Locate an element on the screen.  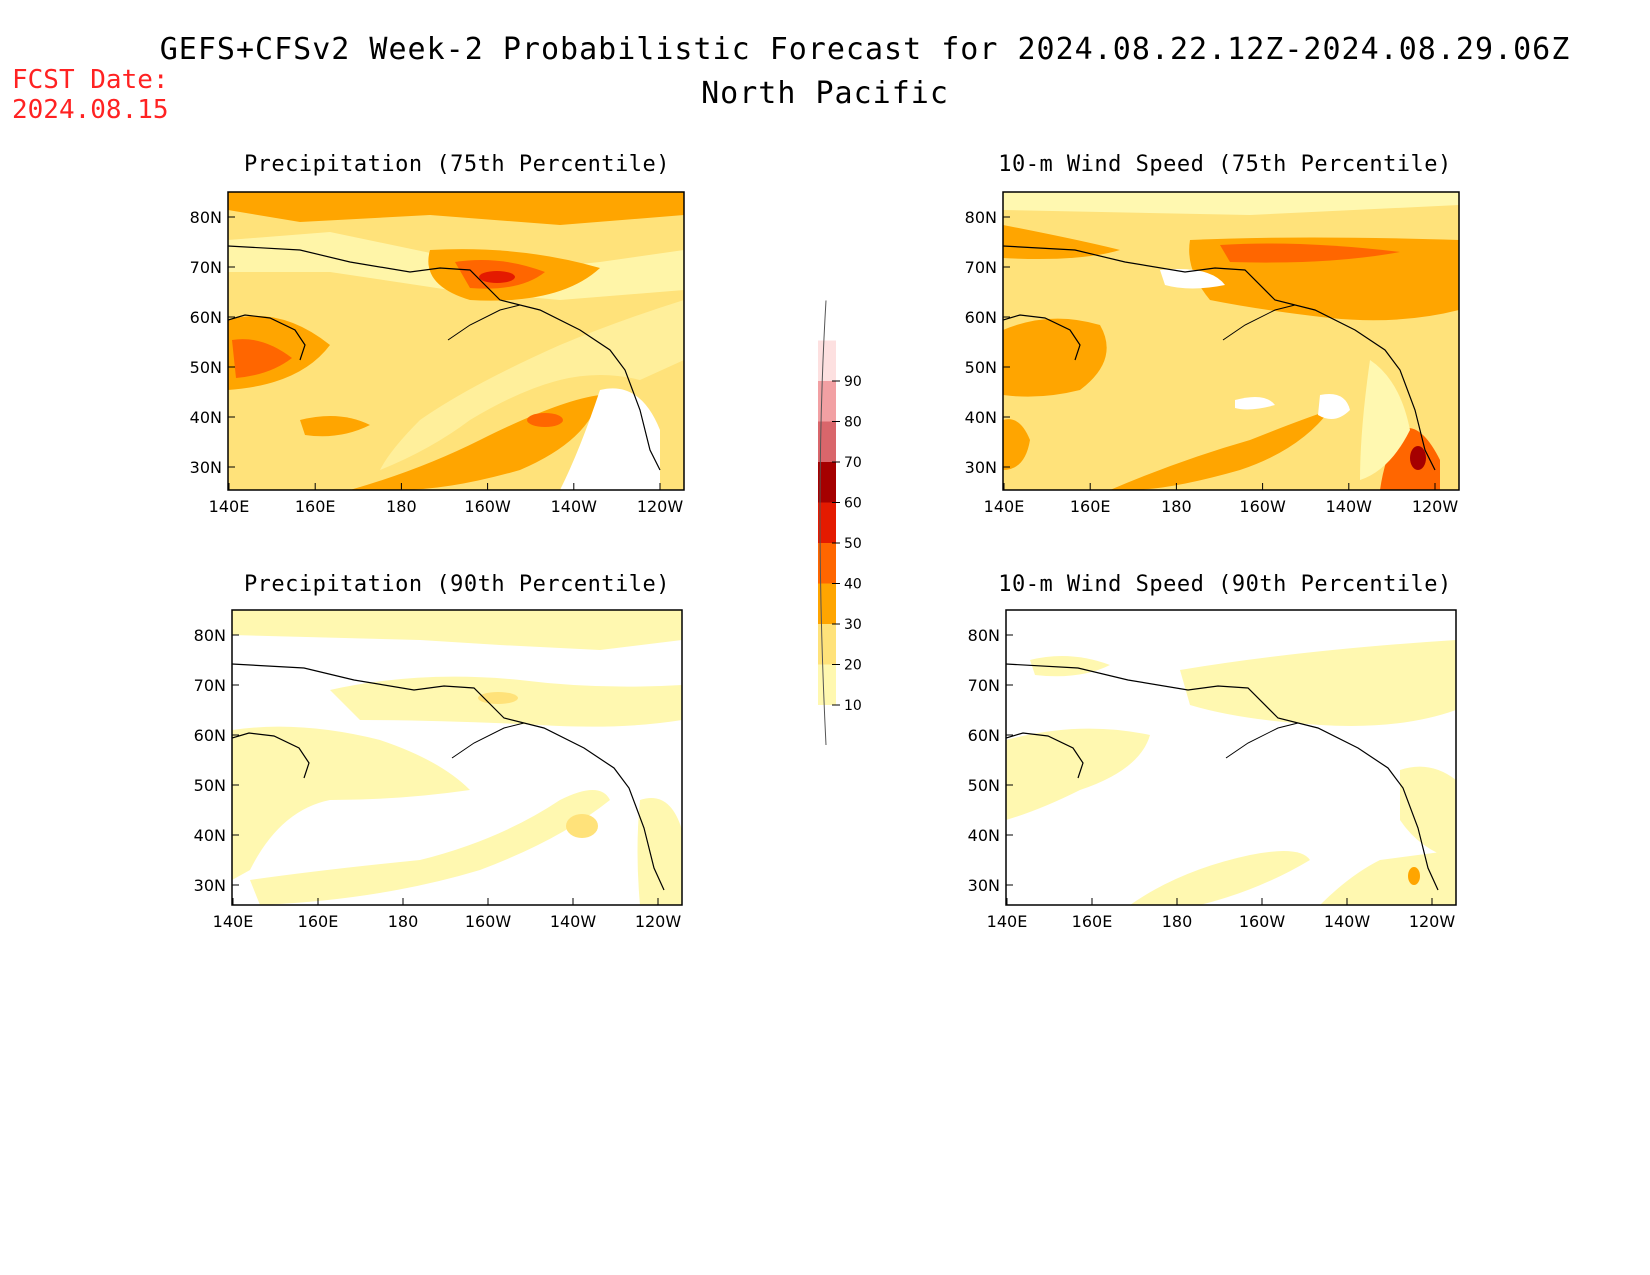
colorbar-legend: 10 20 30 40 50 60 70 80 90 is located at coordinates (840, 523).